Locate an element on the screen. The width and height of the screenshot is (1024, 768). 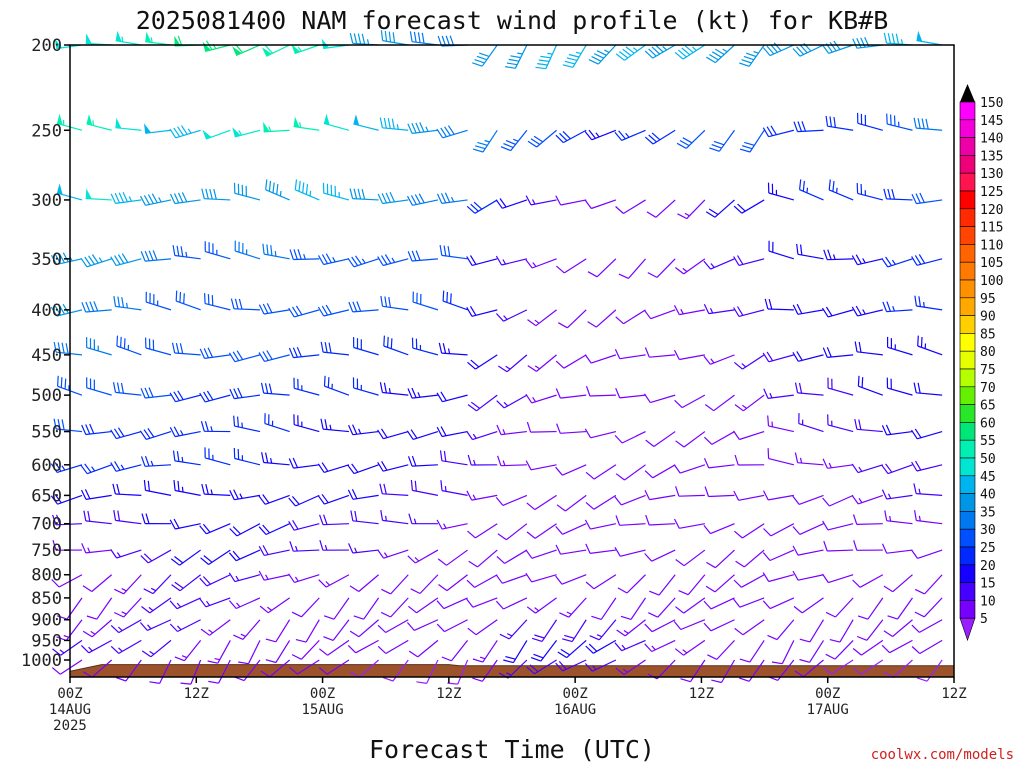
barb-pennant is located at coordinates (177, 40).